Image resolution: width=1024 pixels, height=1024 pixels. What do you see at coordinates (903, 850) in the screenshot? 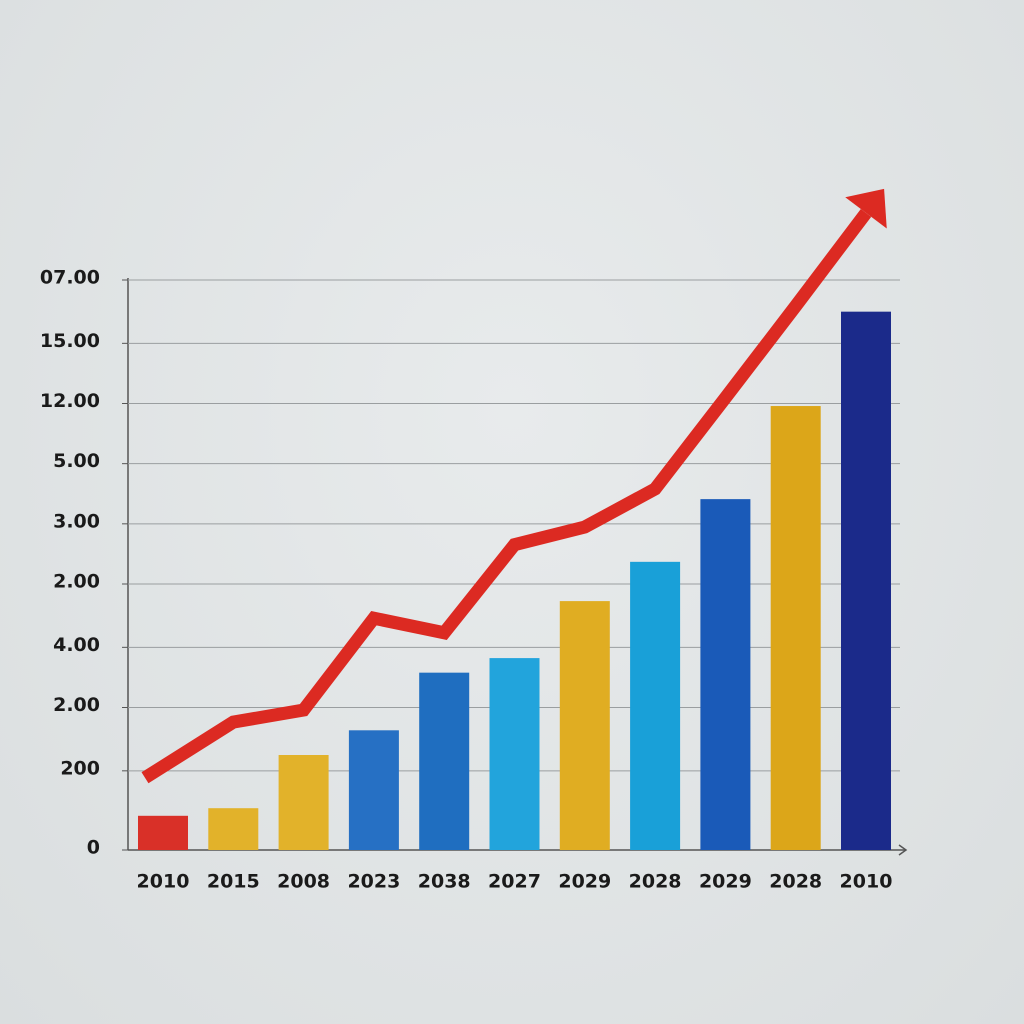
I see `x-axis-arrow` at bounding box center [903, 850].